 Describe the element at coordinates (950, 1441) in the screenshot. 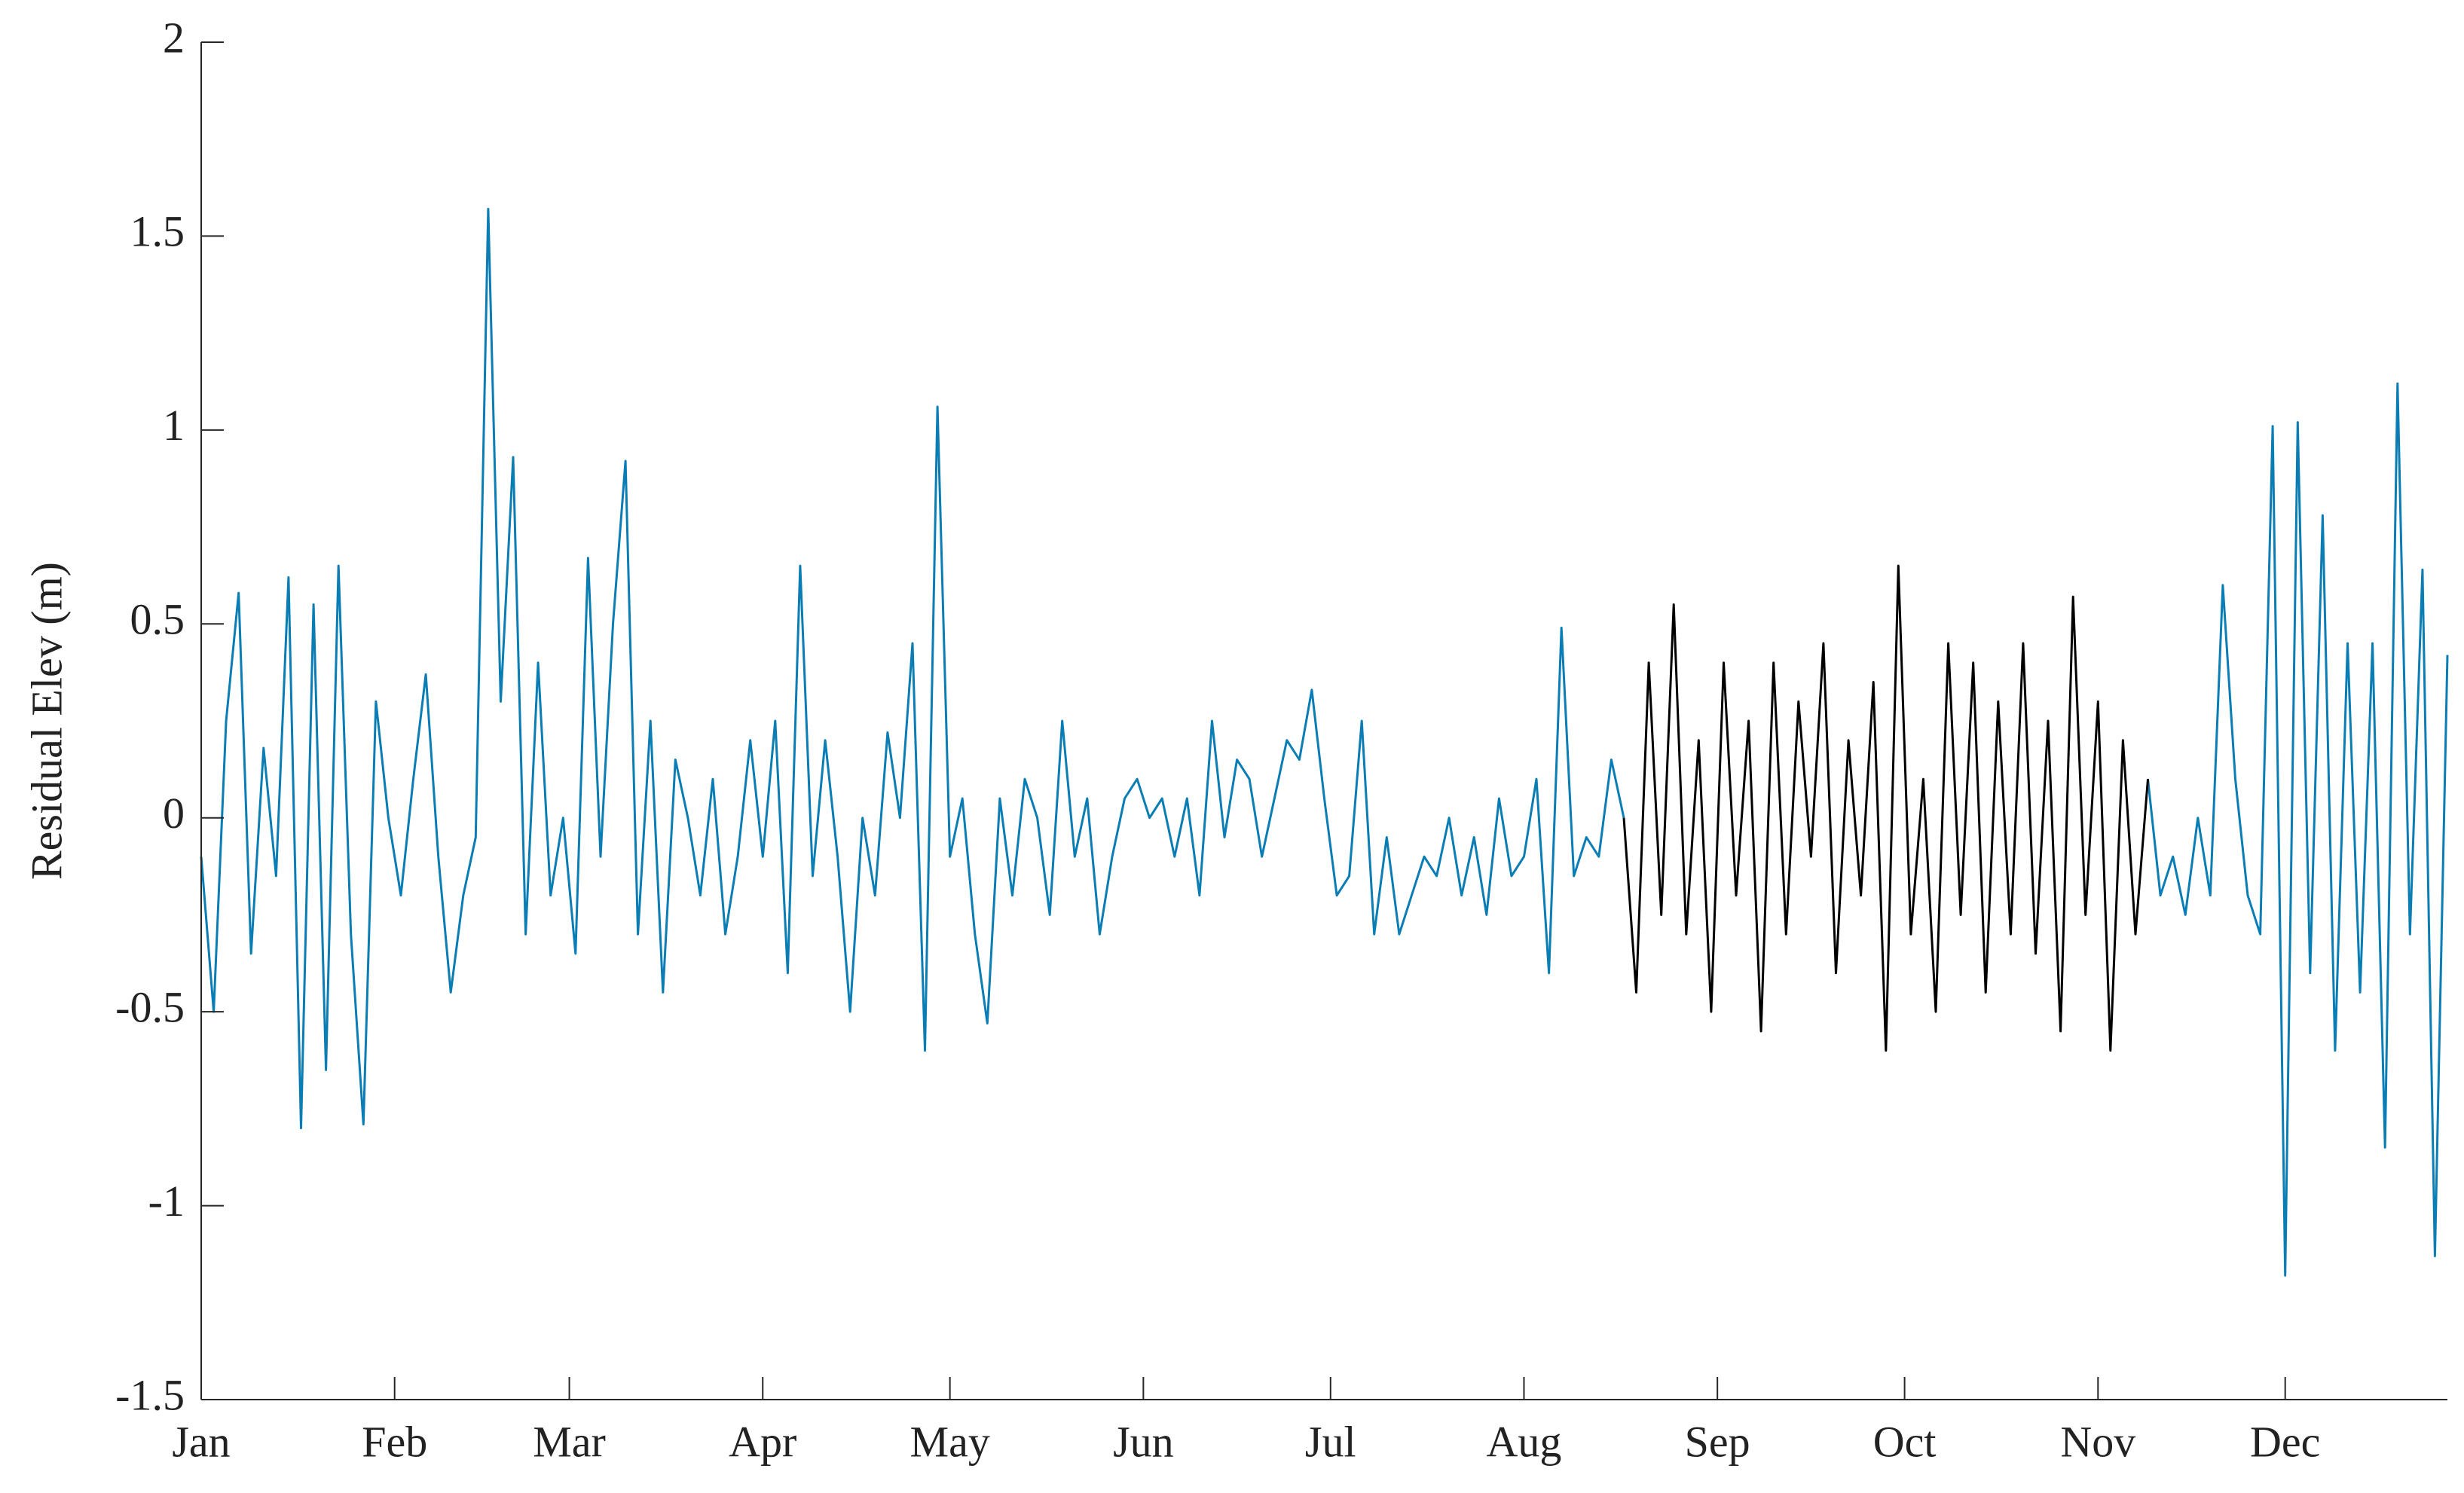

I see `x-tick-label: May` at that location.